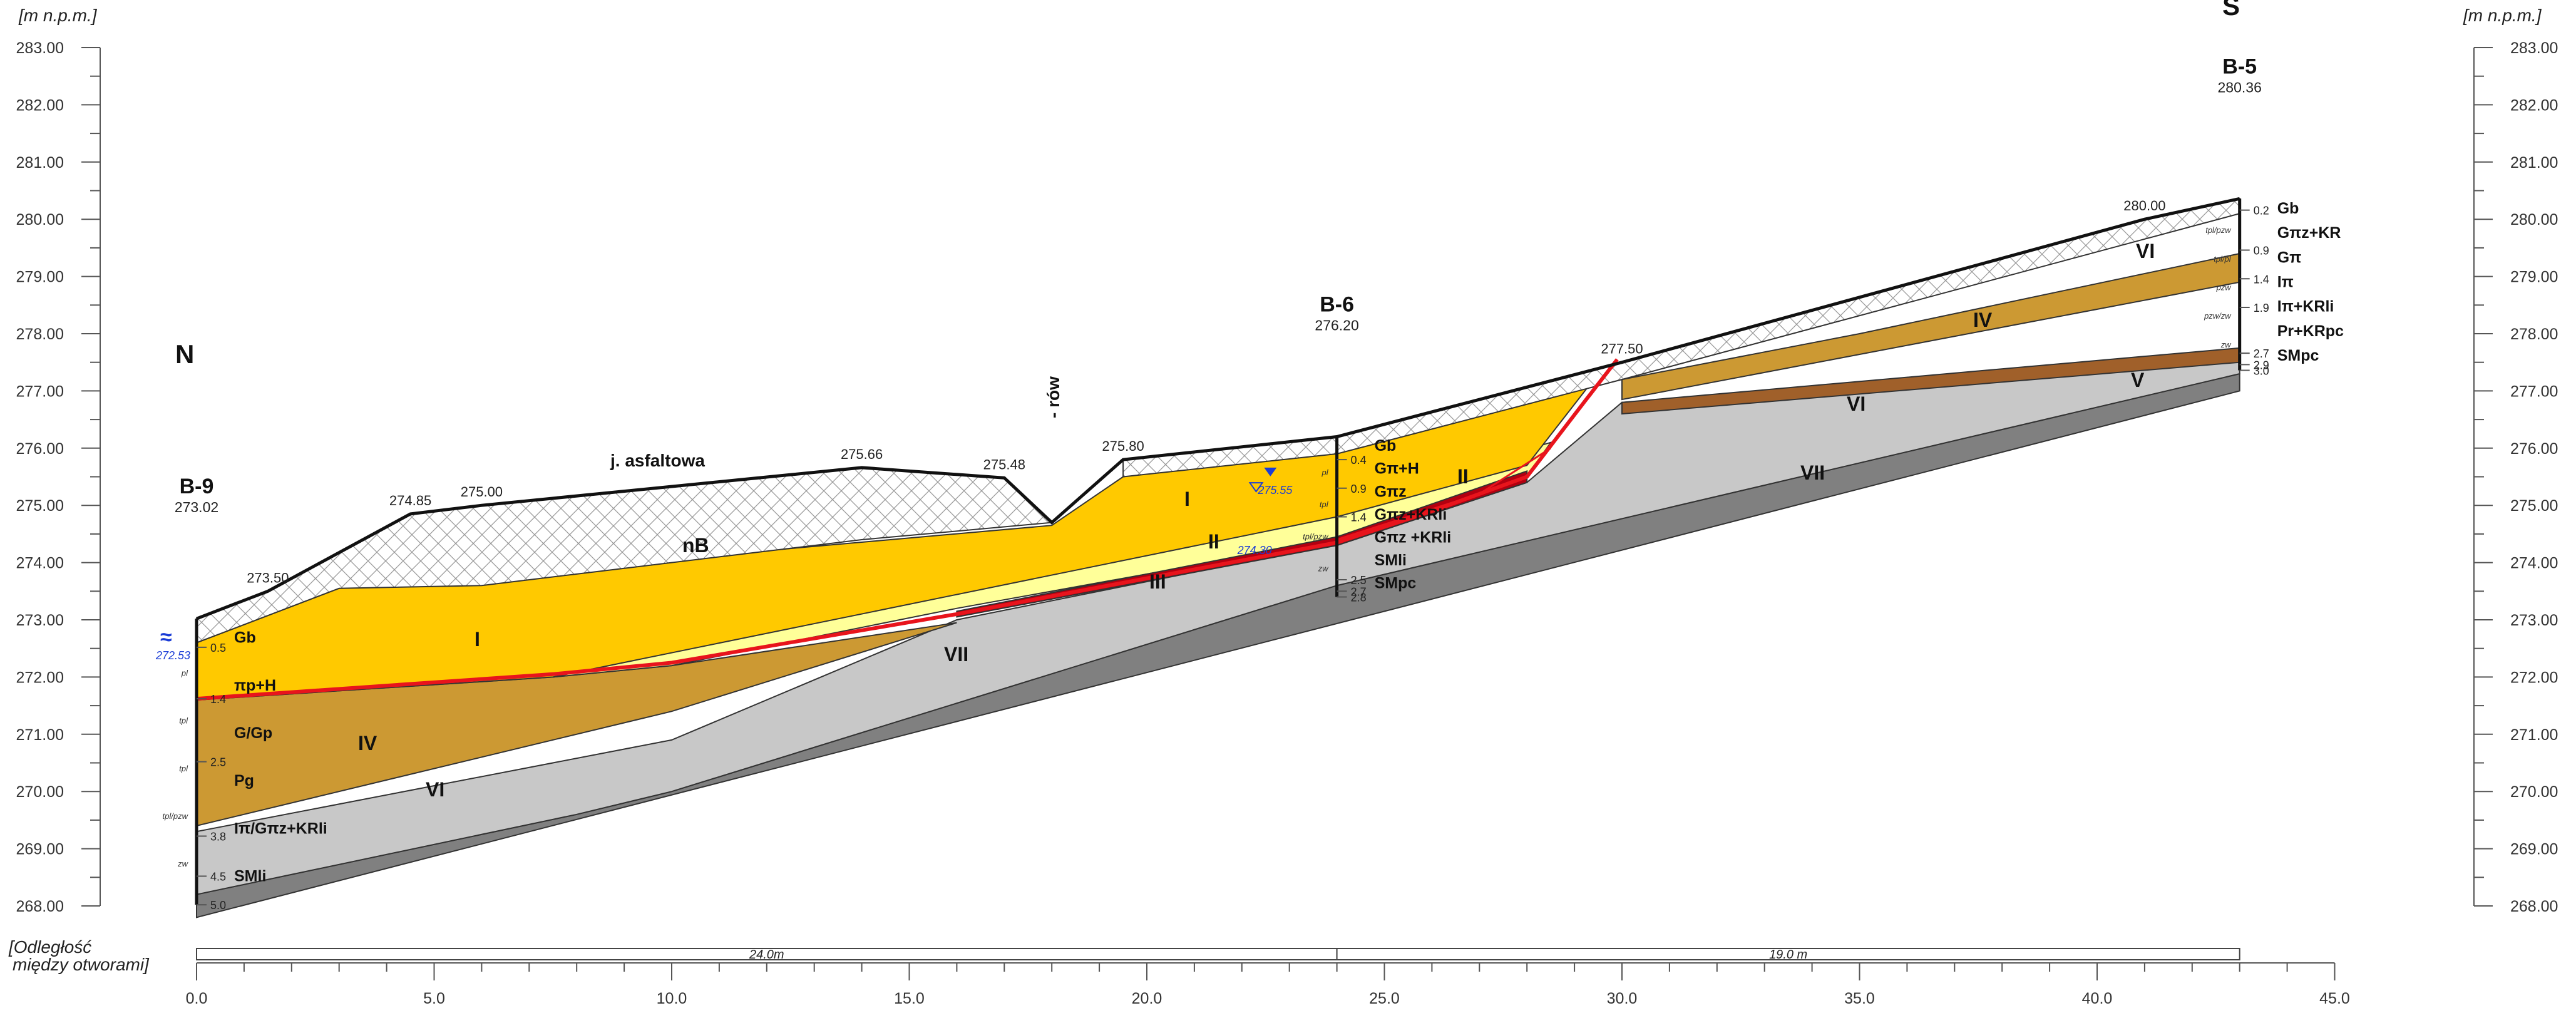 The height and width of the screenshot is (1018, 2576). I want to click on borehole-condition-label: pzw, so click(2224, 287).